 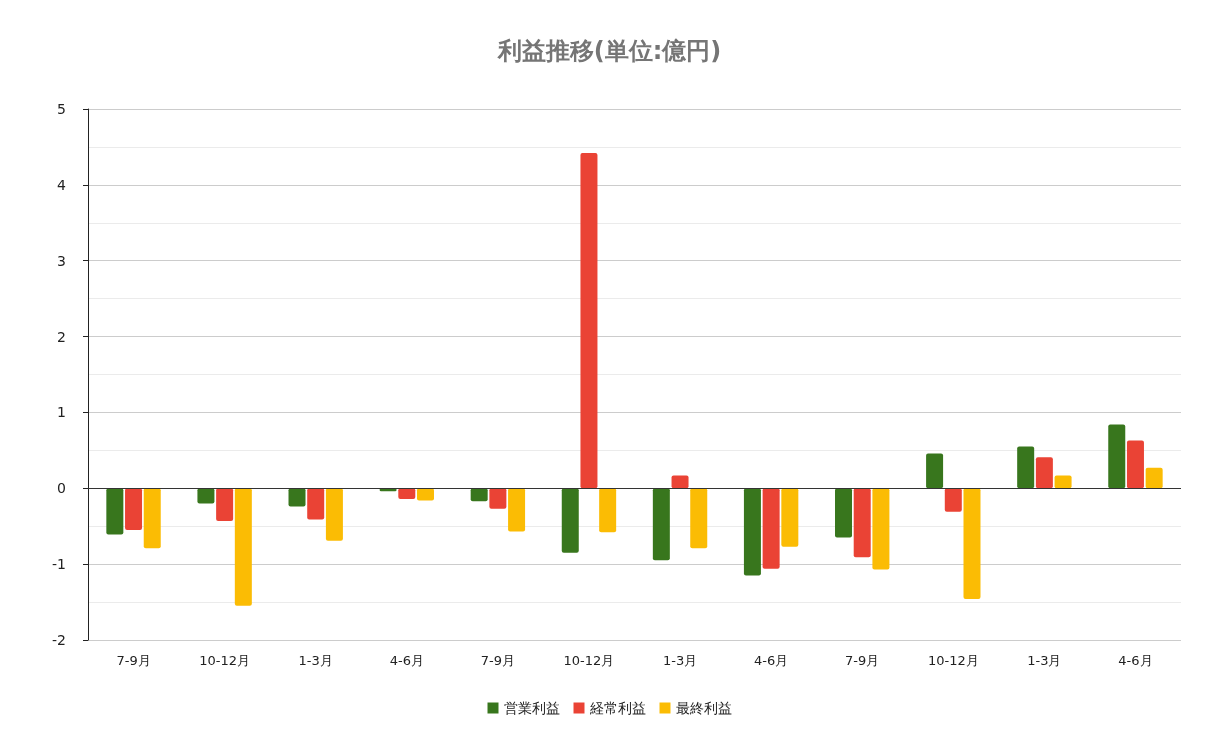 I want to click on y-tick-label: 3, so click(x=61, y=260).